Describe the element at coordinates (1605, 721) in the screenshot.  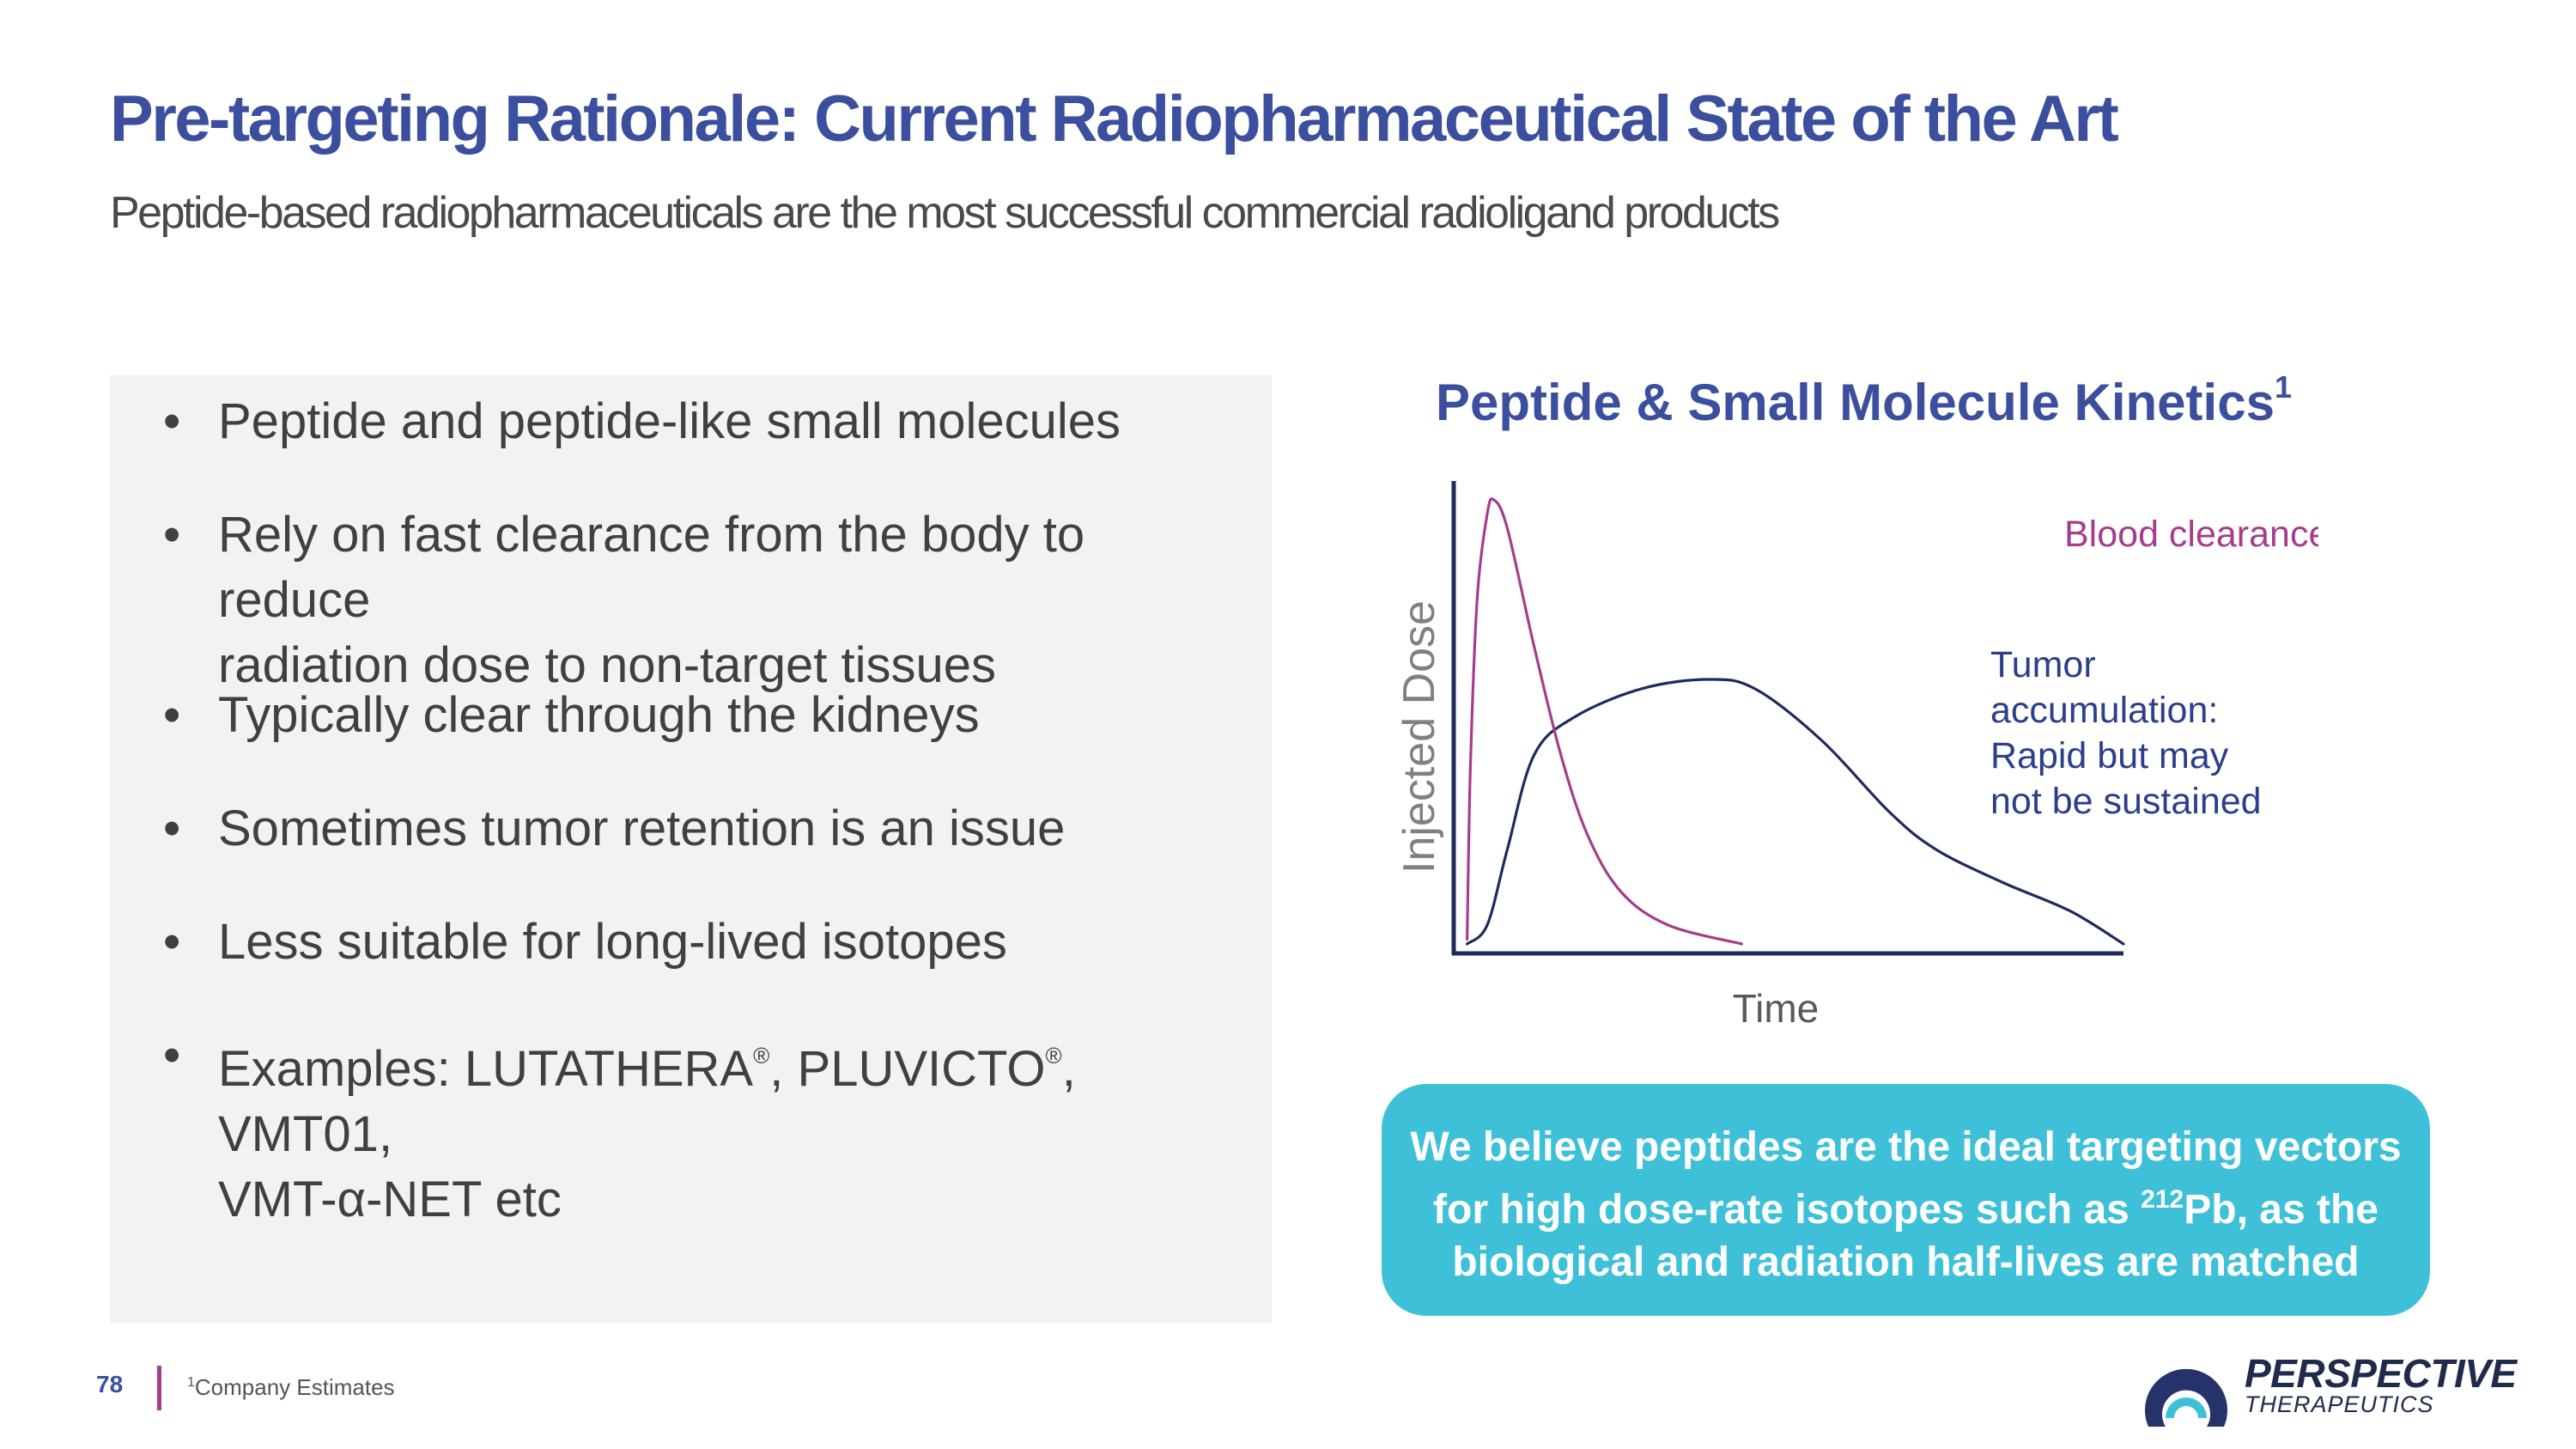
I see `blood-clearance-line` at that location.